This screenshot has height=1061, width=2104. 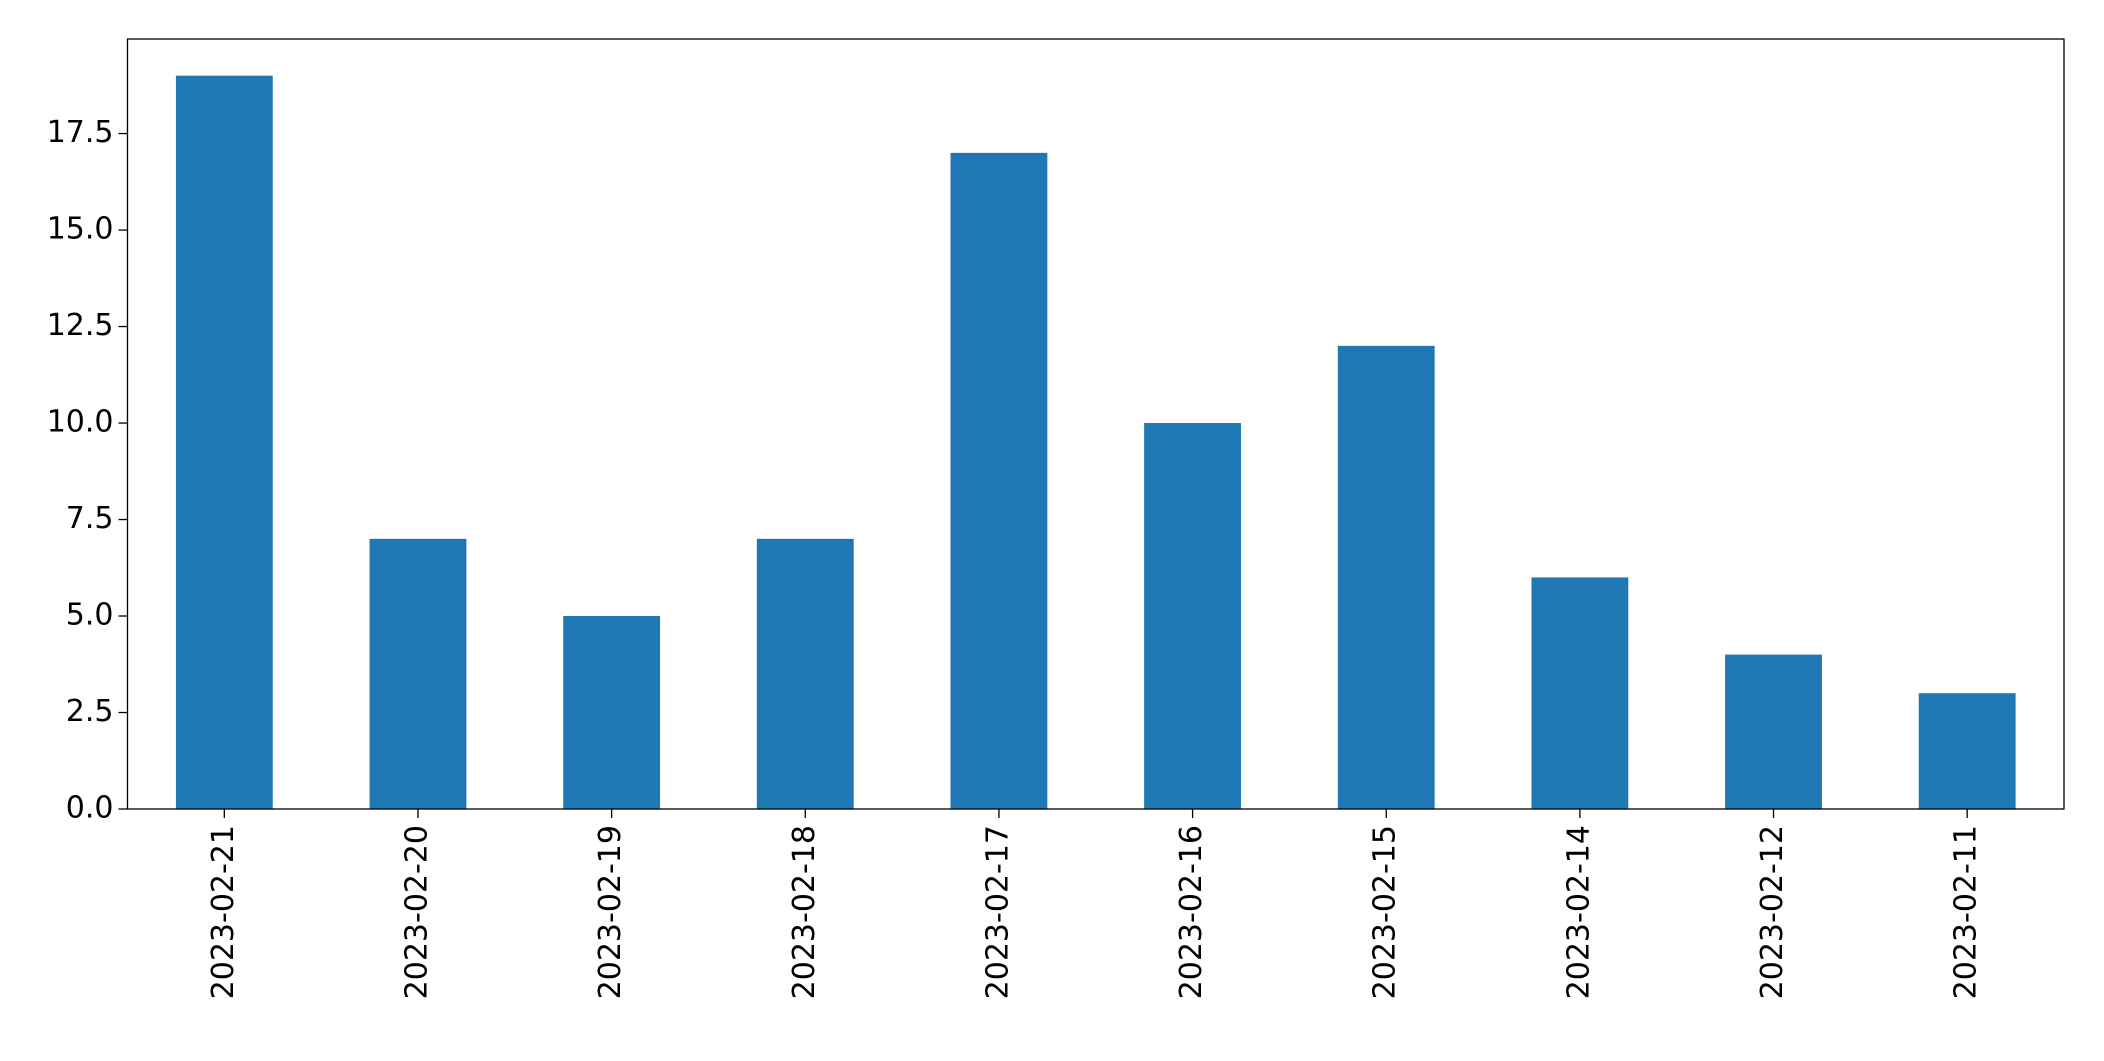 I want to click on y-tick-label: 15.0, so click(x=80, y=229).